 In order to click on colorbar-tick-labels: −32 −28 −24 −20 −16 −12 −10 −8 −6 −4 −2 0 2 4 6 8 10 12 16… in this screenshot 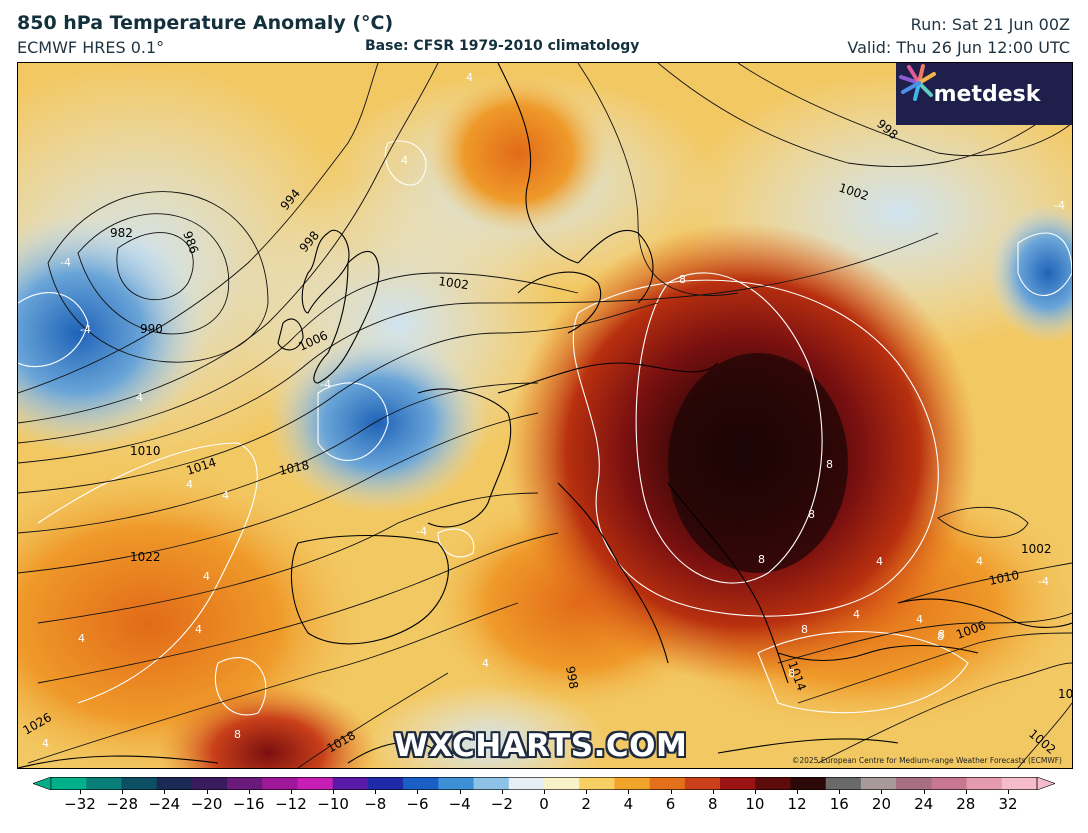, I will do `click(544, 807)`.